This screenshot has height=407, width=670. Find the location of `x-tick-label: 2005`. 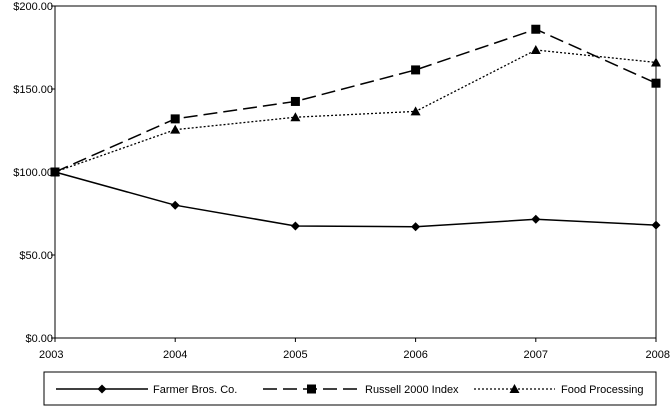

x-tick-label: 2005 is located at coordinates (295, 355).